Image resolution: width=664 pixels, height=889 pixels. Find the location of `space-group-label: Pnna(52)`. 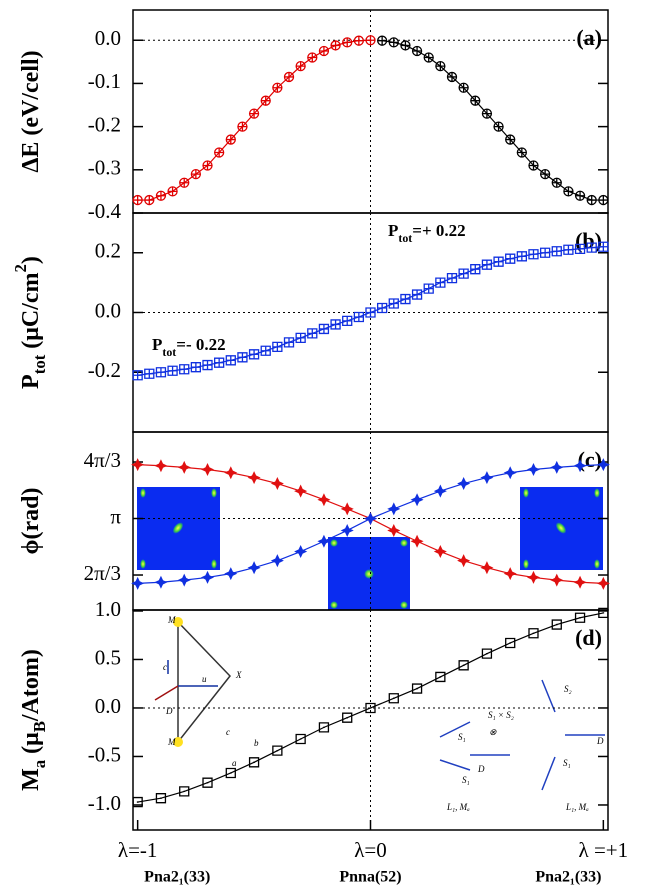

space-group-label: Pnna(52) is located at coordinates (370, 877).